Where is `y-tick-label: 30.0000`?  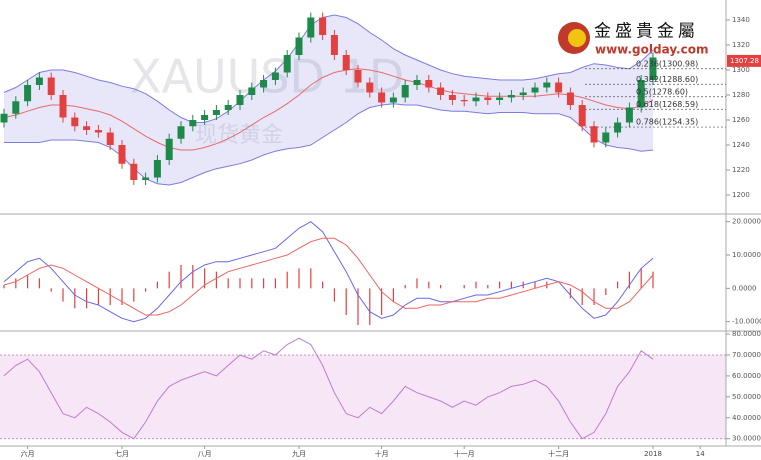 y-tick-label: 30.0000 is located at coordinates (746, 439).